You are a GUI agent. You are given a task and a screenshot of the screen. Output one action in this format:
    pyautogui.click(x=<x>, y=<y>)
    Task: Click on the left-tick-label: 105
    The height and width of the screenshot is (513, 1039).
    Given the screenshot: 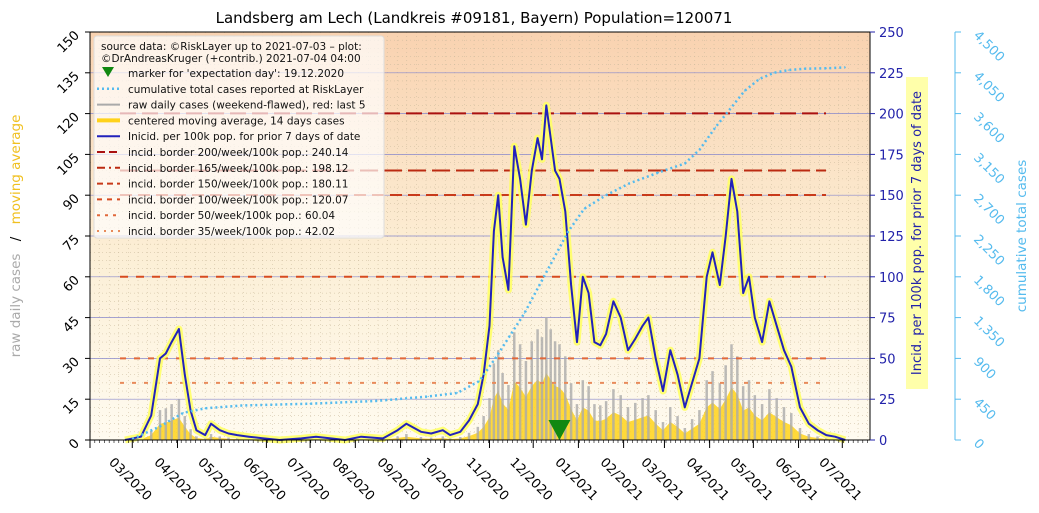 What is the action you would take?
    pyautogui.click(x=69, y=165)
    